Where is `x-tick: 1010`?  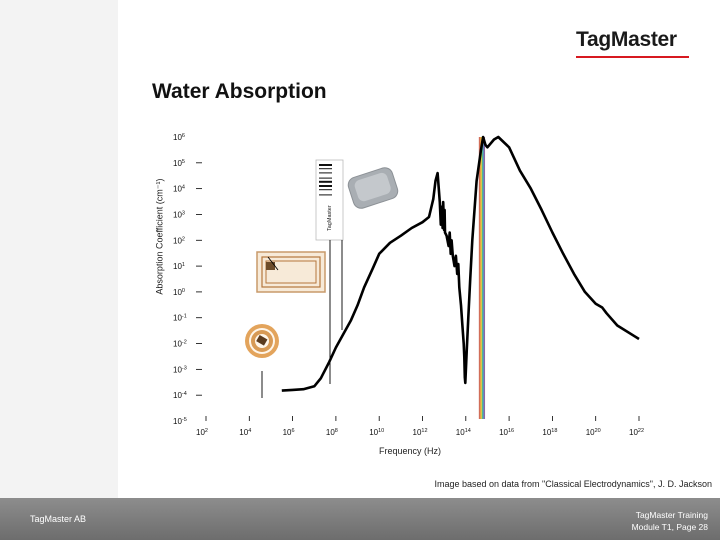 x-tick: 1010 is located at coordinates (376, 426).